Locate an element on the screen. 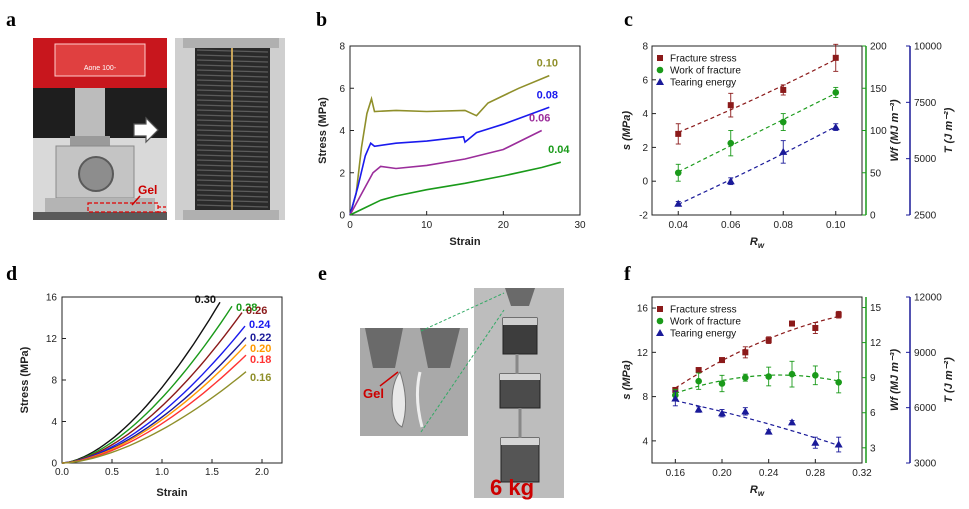 This screenshot has height=509, width=969. gel-label-e: Gel is located at coordinates (373, 393).